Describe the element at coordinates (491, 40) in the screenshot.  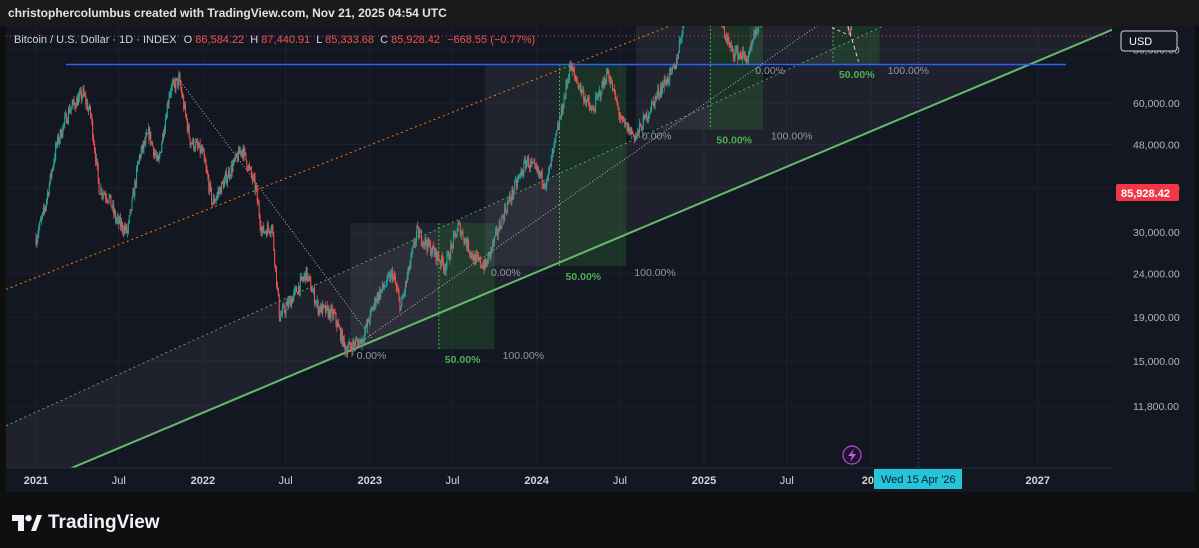
I see `legend-change: −668.55 (−0.77%)` at that location.